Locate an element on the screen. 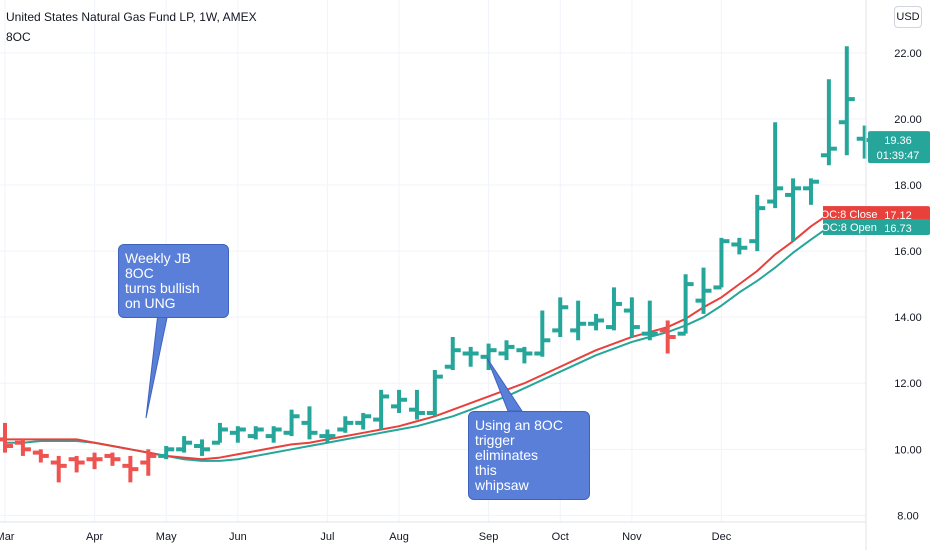  close-ma-name-tag-text: 8OC:8 Close is located at coordinates (846, 215).